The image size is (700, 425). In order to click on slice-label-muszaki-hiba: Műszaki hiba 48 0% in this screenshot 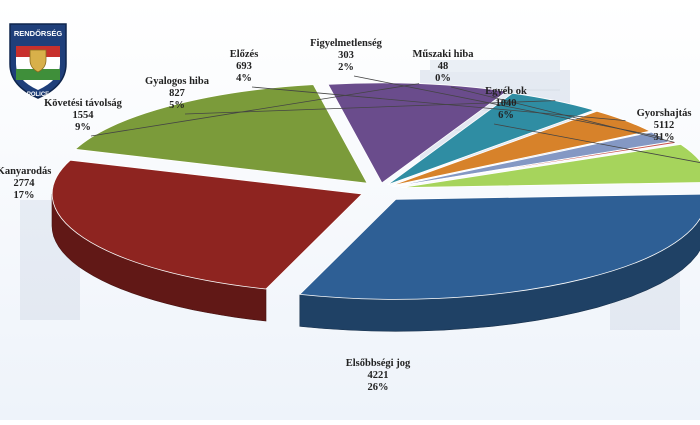, I will do `click(444, 66)`.